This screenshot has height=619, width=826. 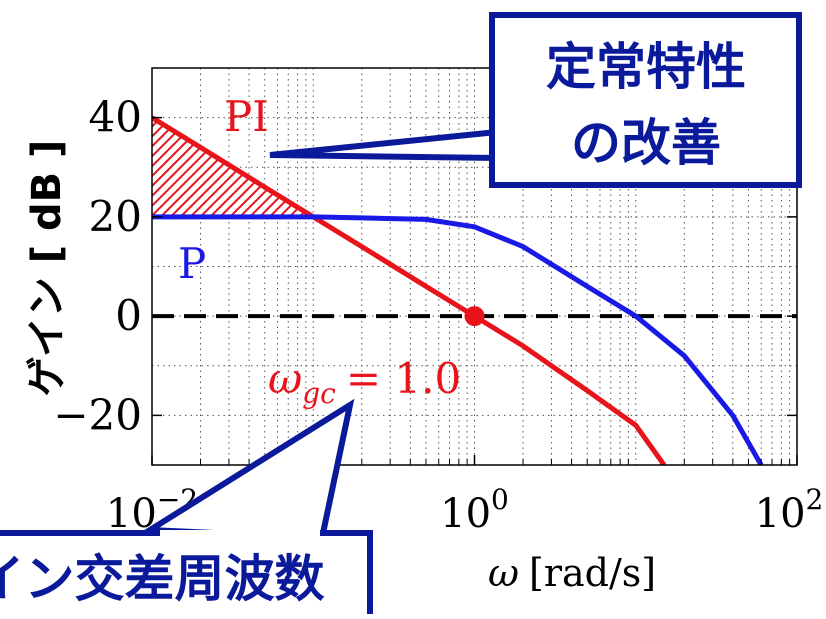 I want to click on marker-layer, so click(x=474, y=316).